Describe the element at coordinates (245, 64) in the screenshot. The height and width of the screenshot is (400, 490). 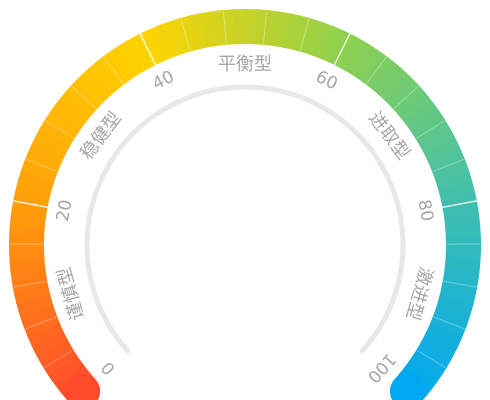
I see `category-label: 平衡型` at that location.